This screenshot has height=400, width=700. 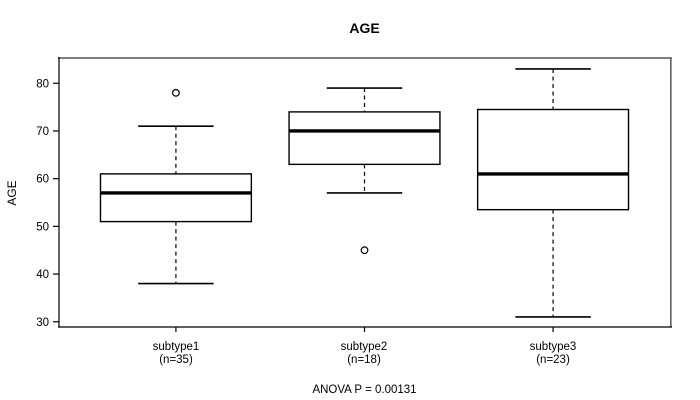 I want to click on x-label-subtype2: subtype2 (n=18), so click(x=364, y=354).